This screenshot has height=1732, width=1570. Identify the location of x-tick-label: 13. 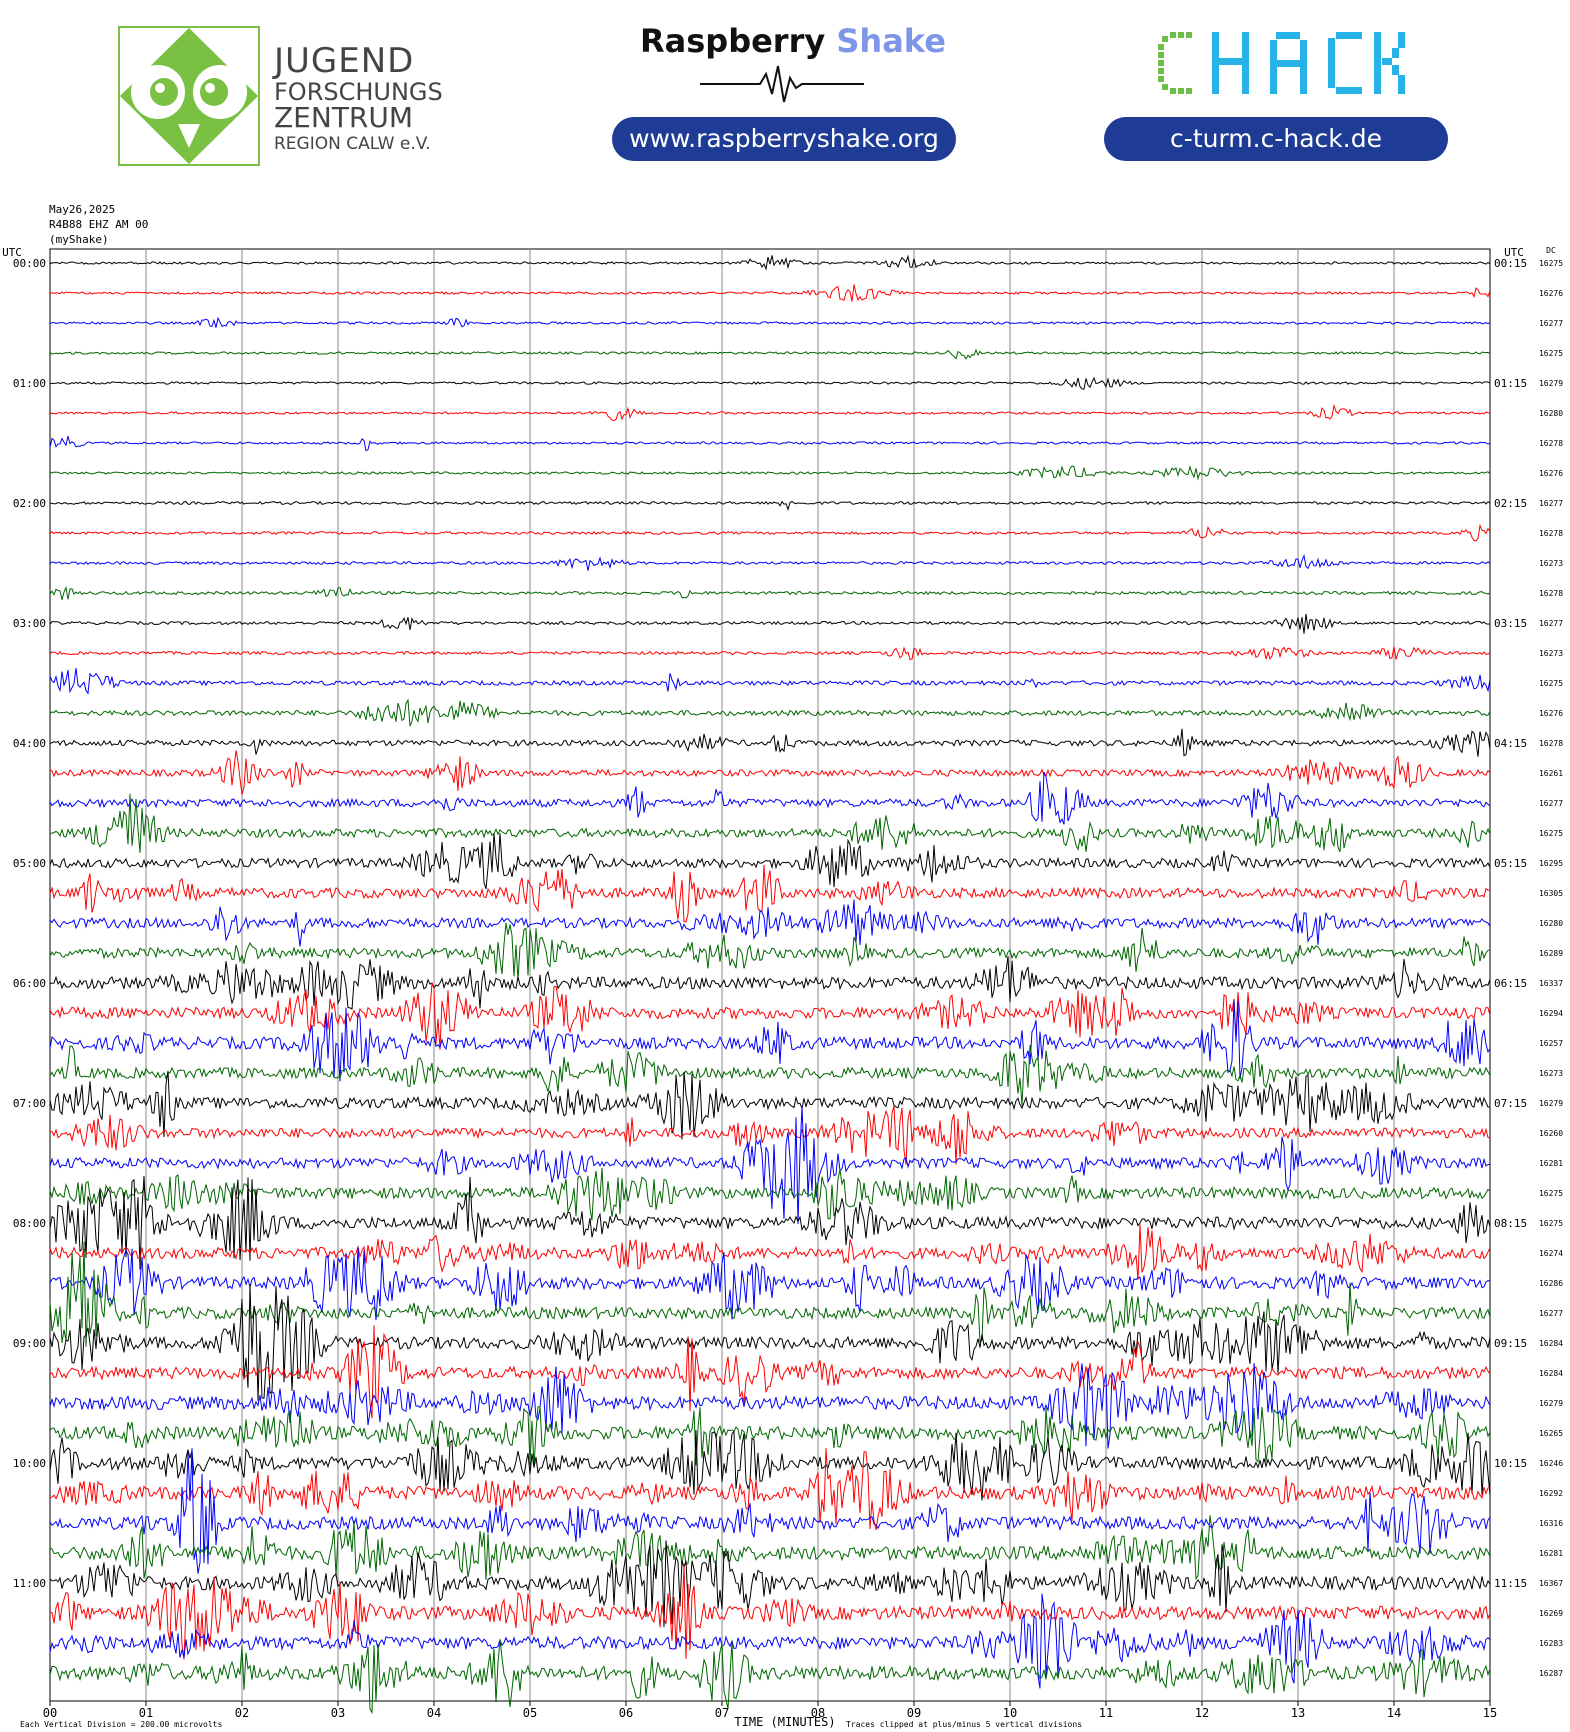
(1298, 1713).